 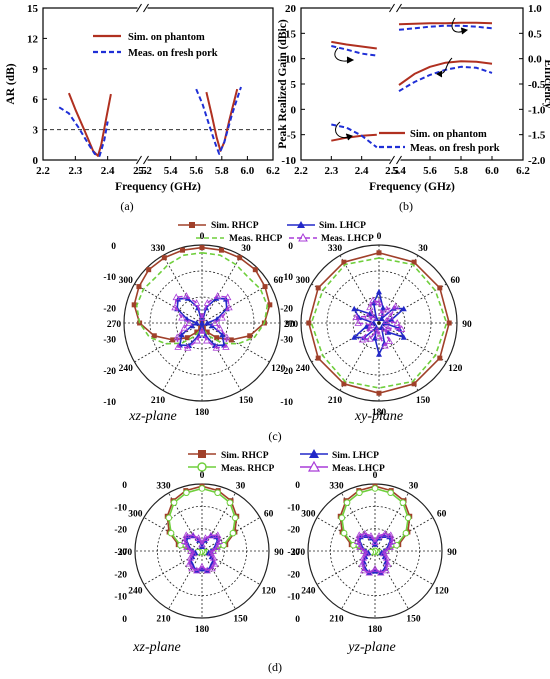 What do you see at coordinates (331, 171) in the screenshot?
I see `plot-b-xtick-label: 2.3` at bounding box center [331, 171].